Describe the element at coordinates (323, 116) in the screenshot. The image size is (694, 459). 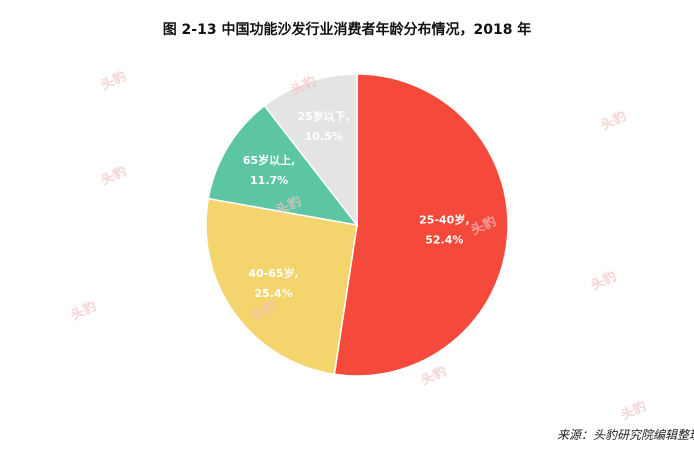
I see `pie-label: 25岁以下,` at that location.